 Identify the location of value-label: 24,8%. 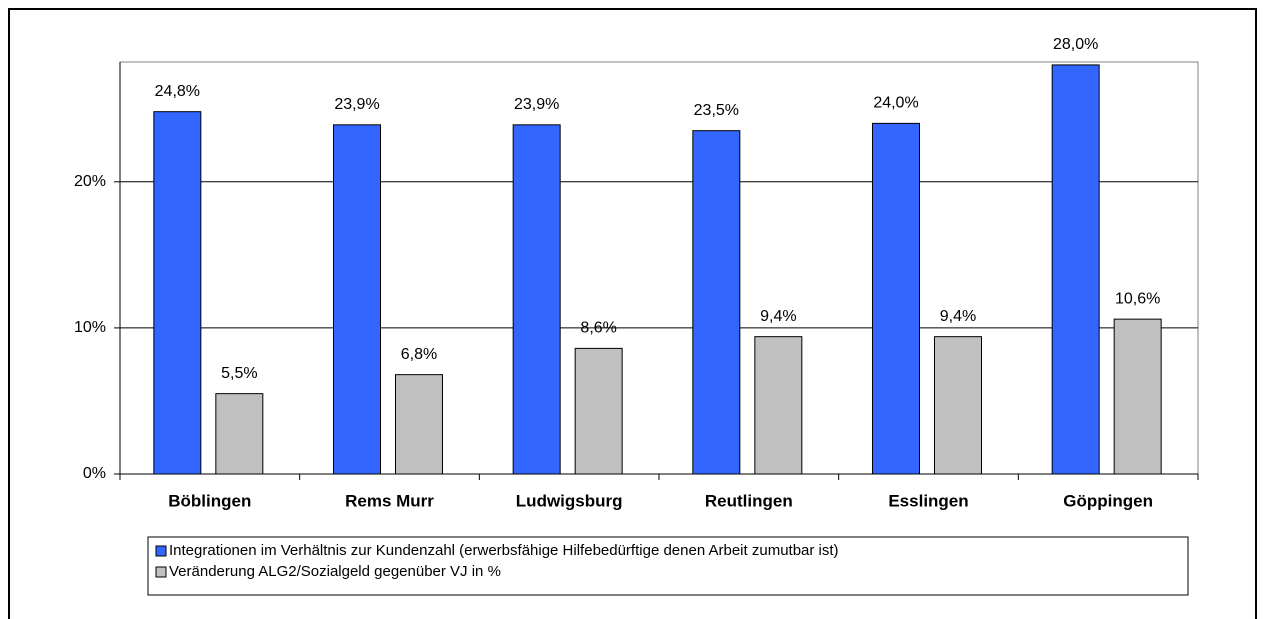
(177, 91).